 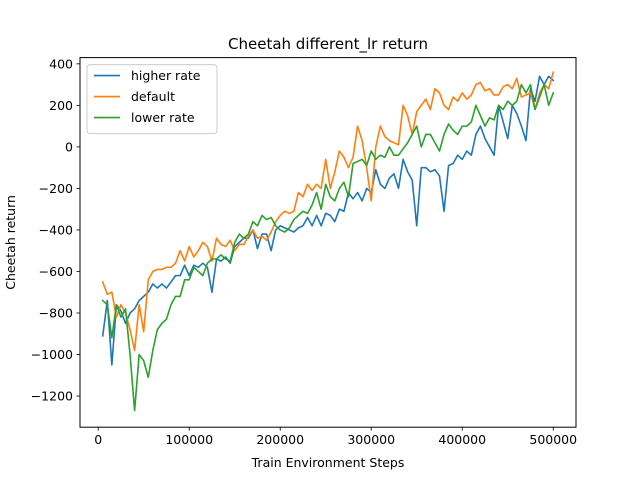 What do you see at coordinates (69, 146) in the screenshot?
I see `y-tick-label: 0` at bounding box center [69, 146].